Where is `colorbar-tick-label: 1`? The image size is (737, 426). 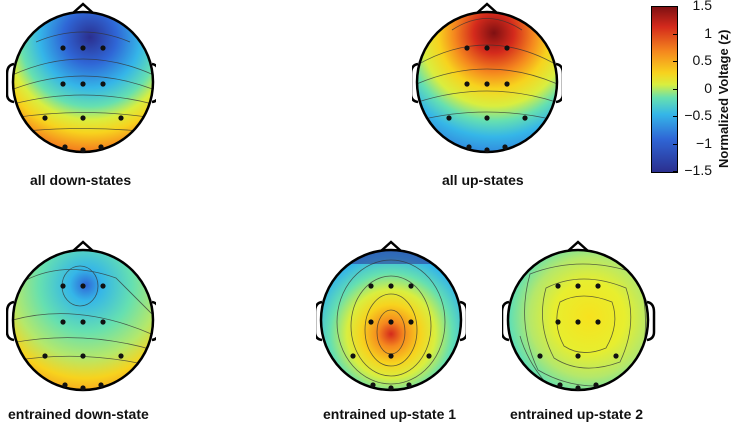 colorbar-tick-label: 1 is located at coordinates (708, 32).